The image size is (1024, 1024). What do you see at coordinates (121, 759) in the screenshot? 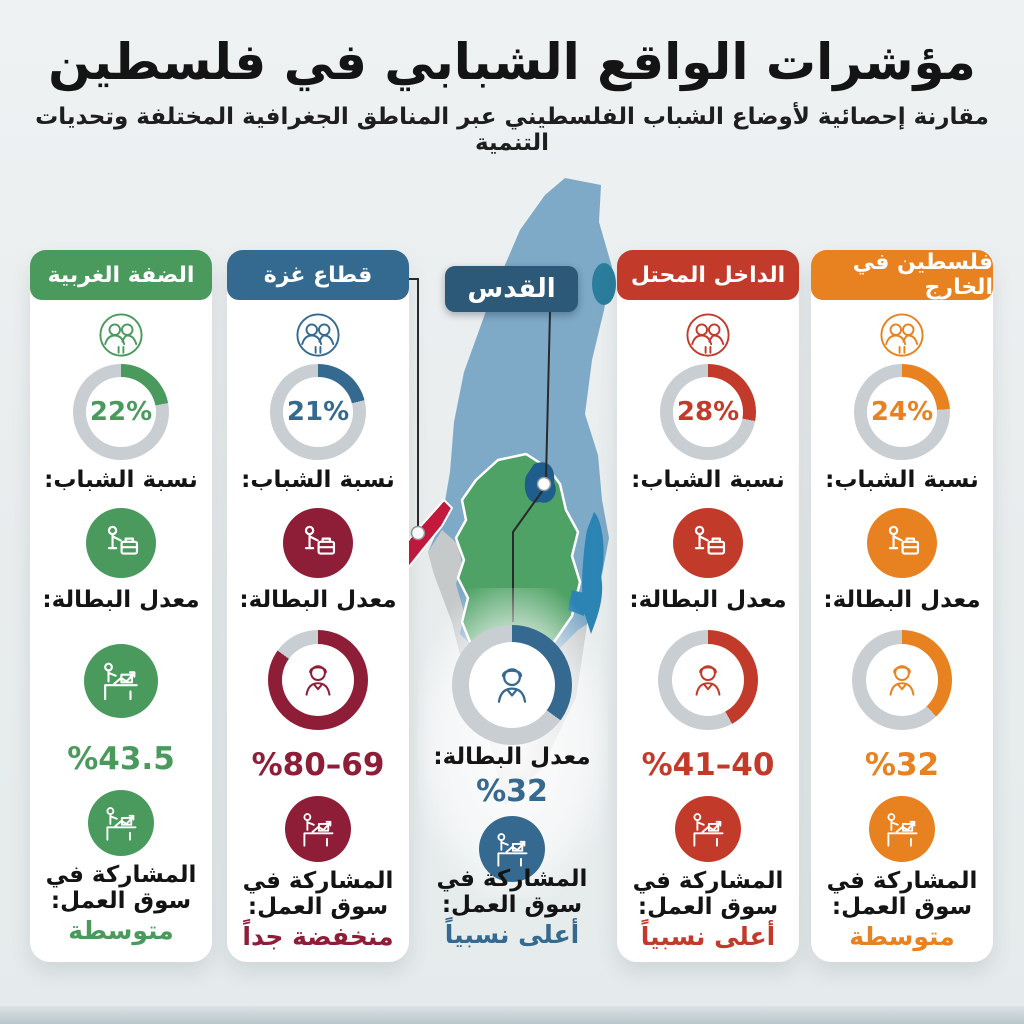
I see `unemployment-value: %43.5` at bounding box center [121, 759].